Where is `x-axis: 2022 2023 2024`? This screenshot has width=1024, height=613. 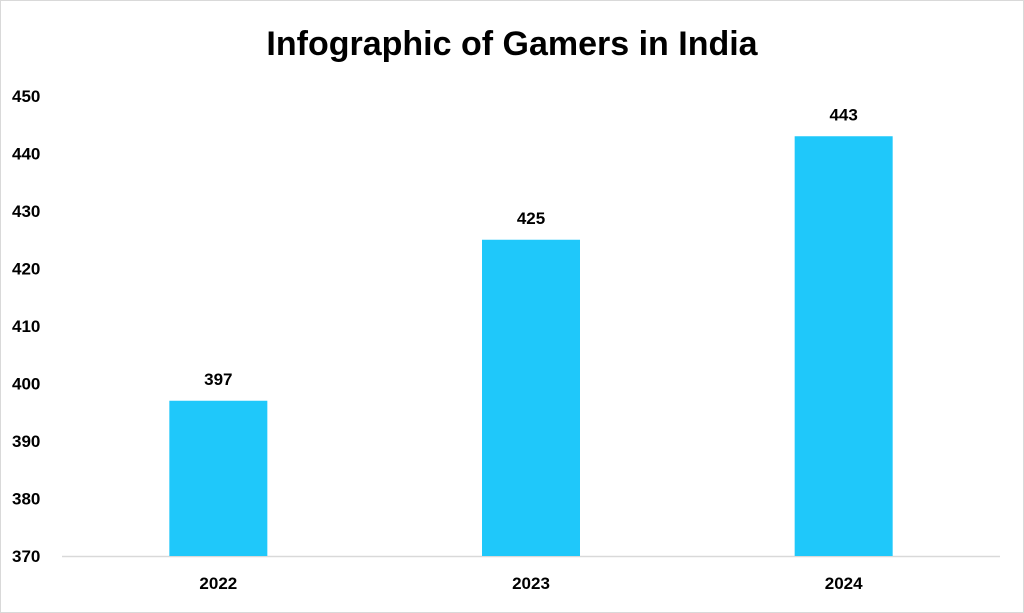
x-axis: 2022 2023 2024 is located at coordinates (531, 574).